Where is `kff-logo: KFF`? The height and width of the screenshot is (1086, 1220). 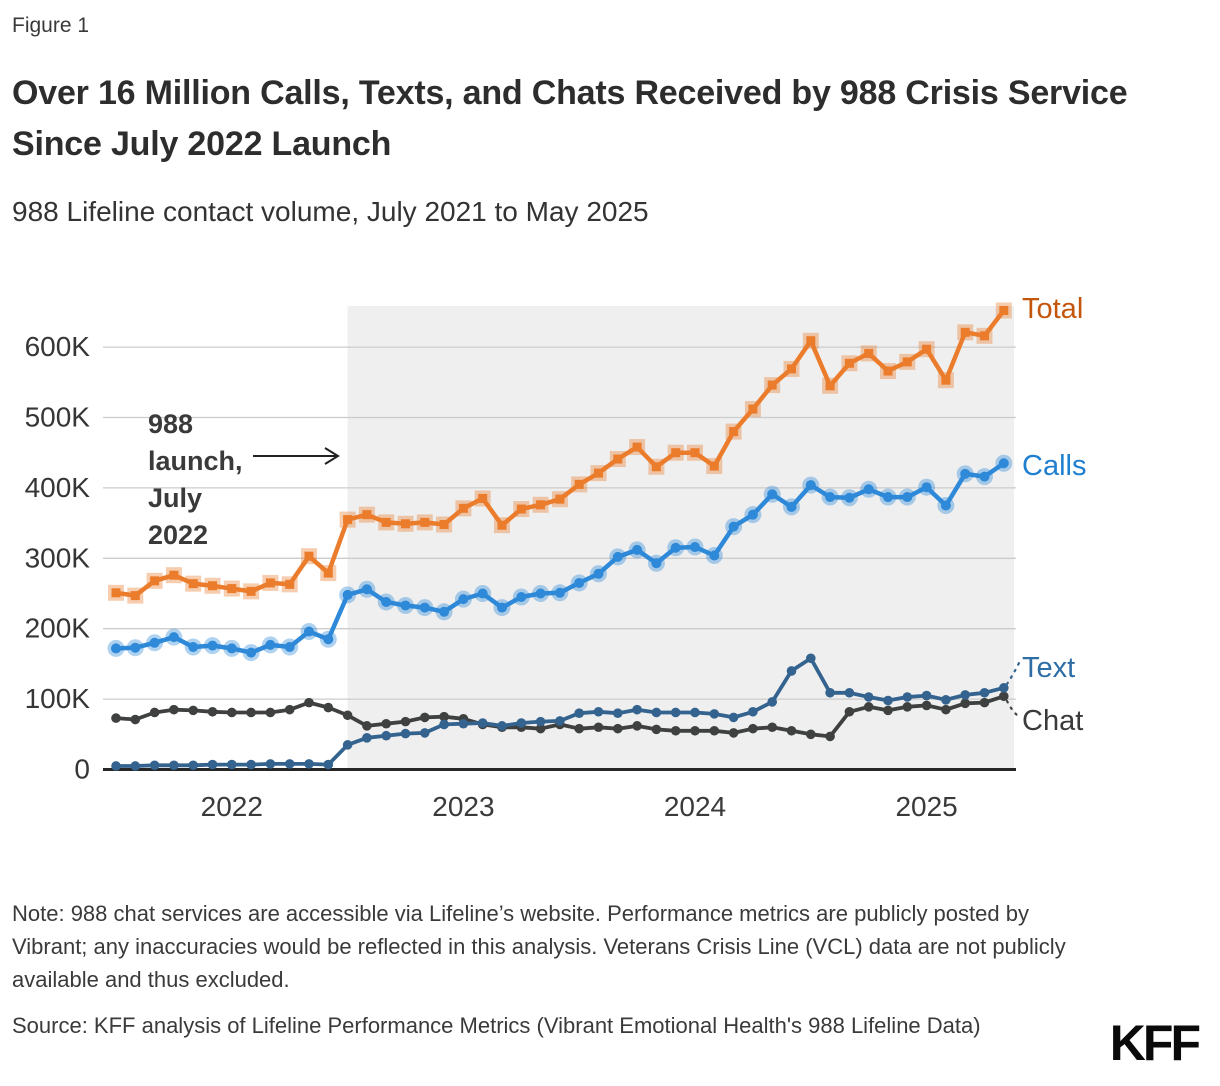
kff-logo: KFF is located at coordinates (1155, 1043).